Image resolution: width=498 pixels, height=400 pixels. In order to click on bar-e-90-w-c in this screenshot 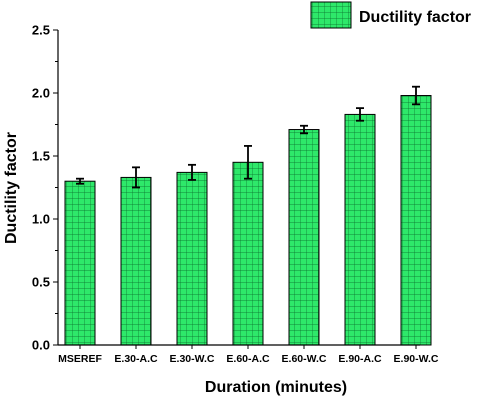, I will do `click(416, 220)`.